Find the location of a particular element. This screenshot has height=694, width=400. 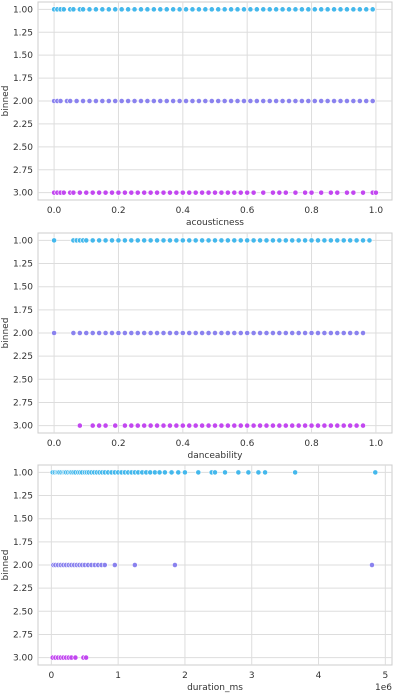

y-tick-label: 1.00 is located at coordinates (23, 241).